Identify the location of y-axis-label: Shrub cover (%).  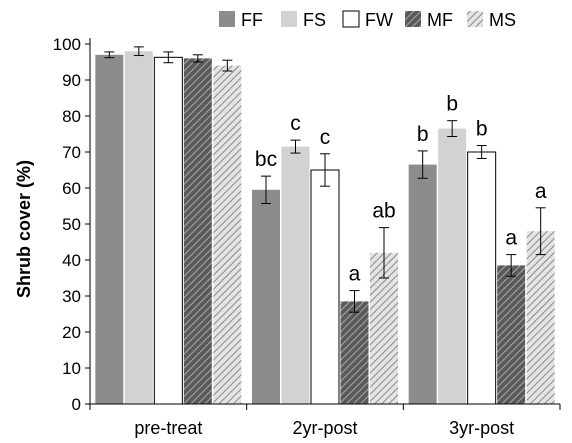
(24, 229).